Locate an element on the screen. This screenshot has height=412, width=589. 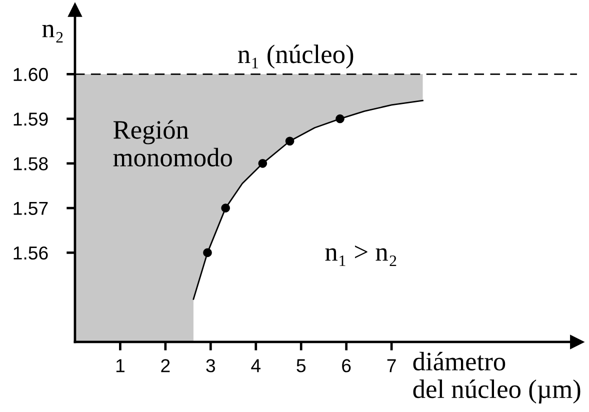
y-axis-title: n₂ is located at coordinates (52, 33).